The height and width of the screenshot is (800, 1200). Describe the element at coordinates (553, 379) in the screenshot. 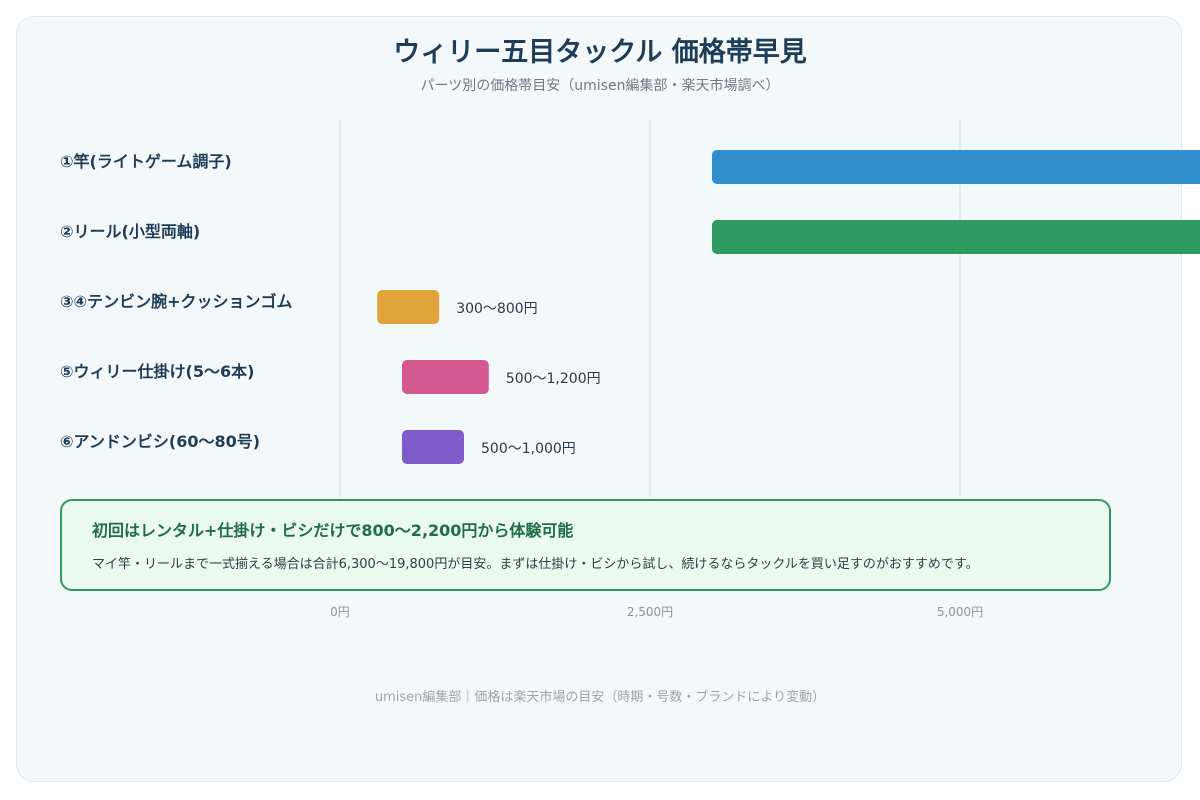

I see `bar-value-label: 500〜1,200円` at that location.